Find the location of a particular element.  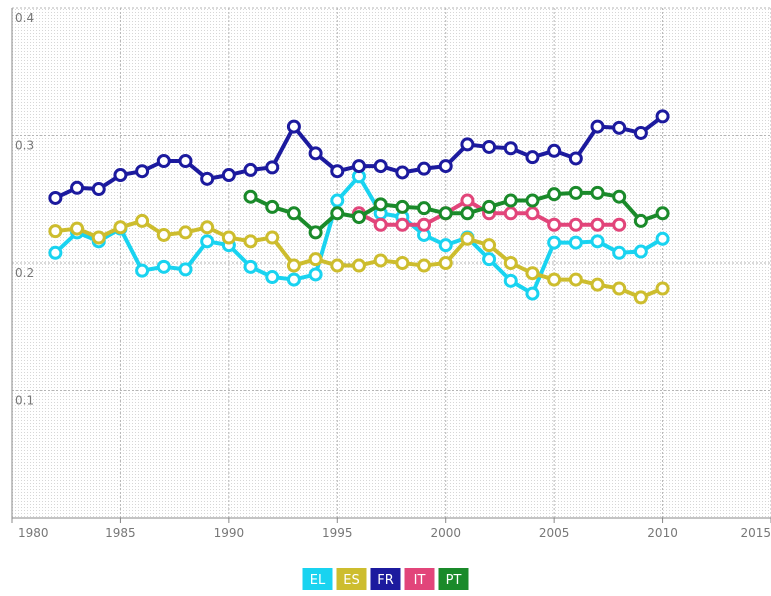

legend-label: EL is located at coordinates (318, 580).